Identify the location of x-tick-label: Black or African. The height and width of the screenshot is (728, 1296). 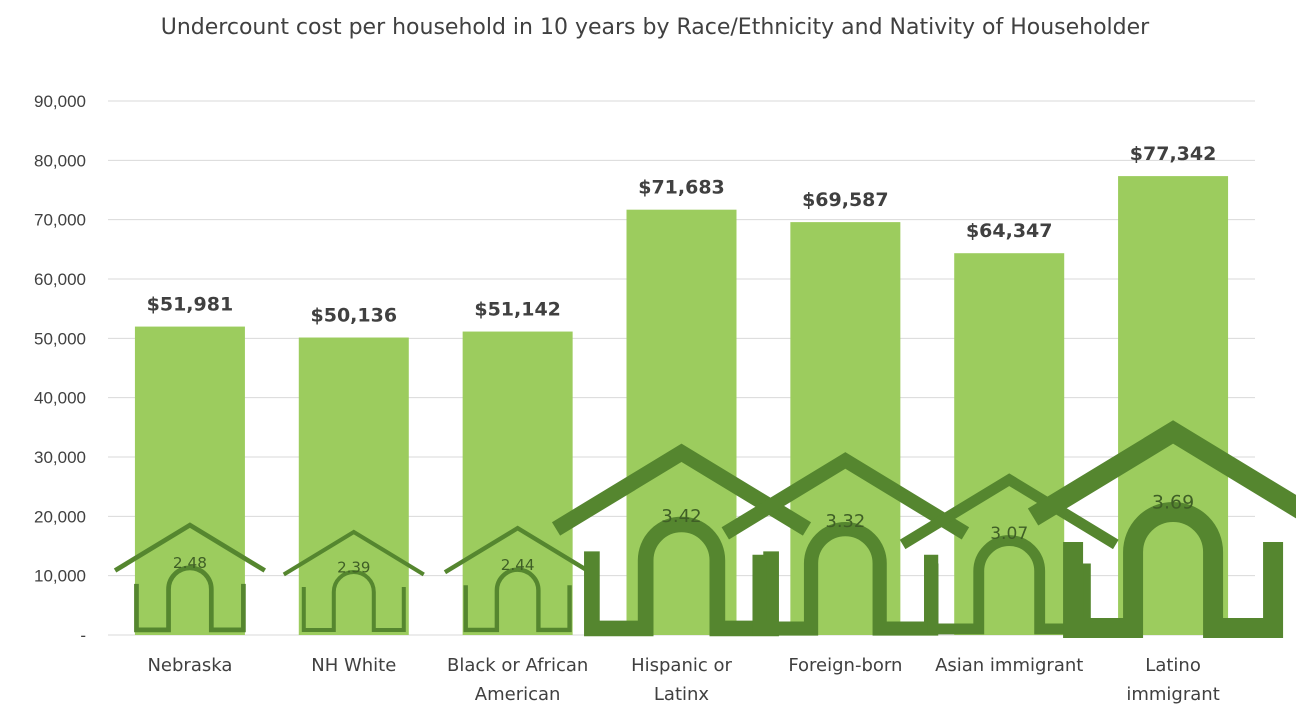
(517, 665).